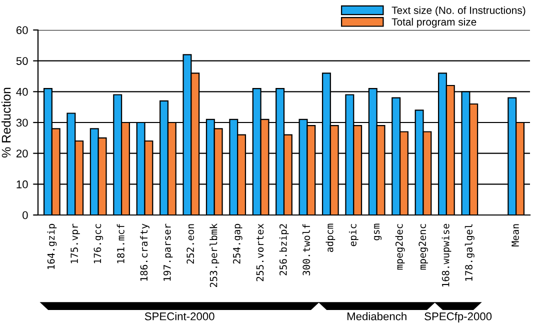 The width and height of the screenshot is (541, 330). I want to click on text: SPECint-2000, so click(179, 316).